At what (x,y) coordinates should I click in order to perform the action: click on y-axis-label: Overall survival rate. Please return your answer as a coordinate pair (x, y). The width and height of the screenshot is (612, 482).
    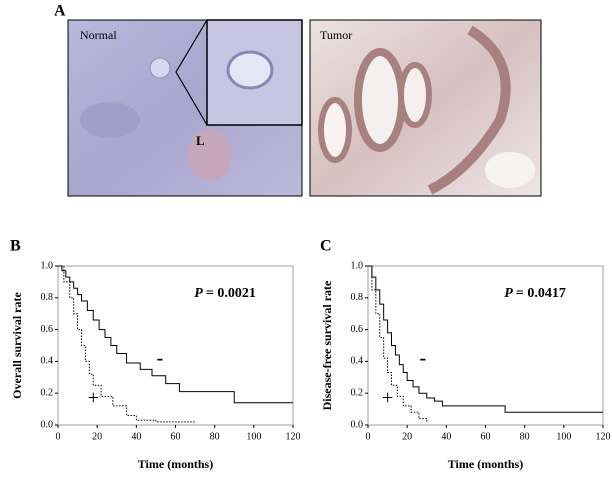
    Looking at the image, I should click on (17, 345).